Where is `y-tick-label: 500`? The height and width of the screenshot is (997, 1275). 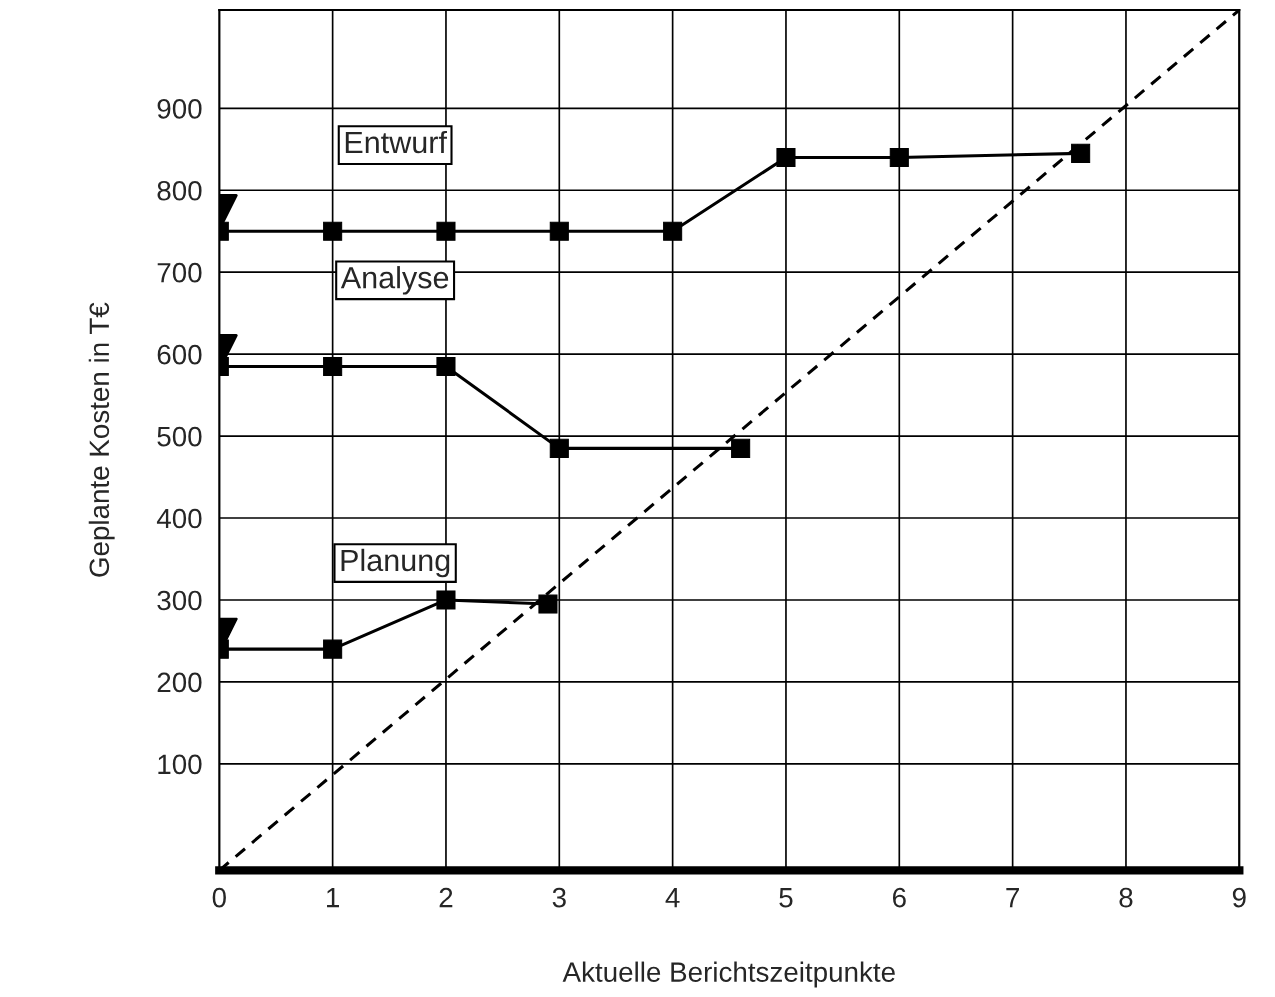
y-tick-label: 500 is located at coordinates (179, 436).